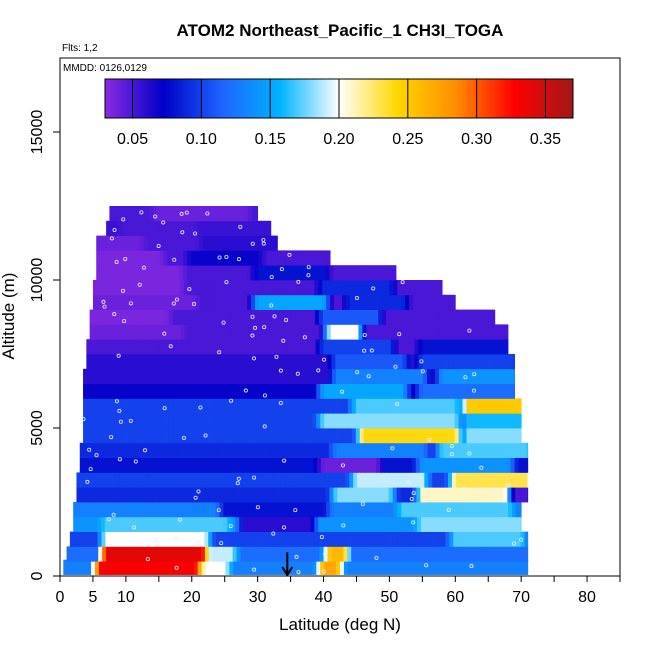 This screenshot has width=650, height=655. What do you see at coordinates (252, 335) in the screenshot?
I see `sample-point` at bounding box center [252, 335].